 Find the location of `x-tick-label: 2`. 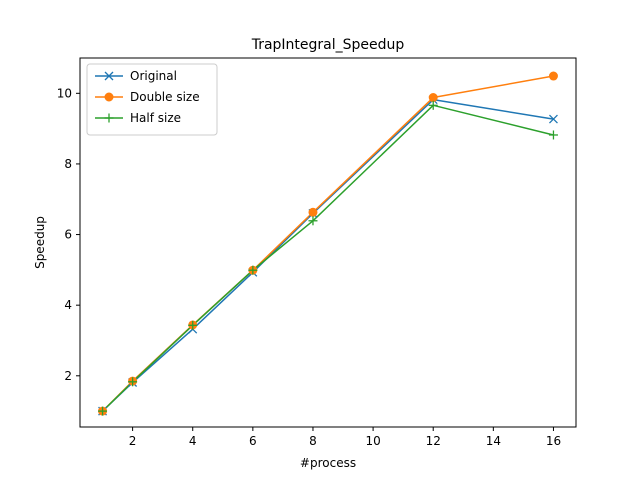

x-tick-label: 2 is located at coordinates (133, 441).